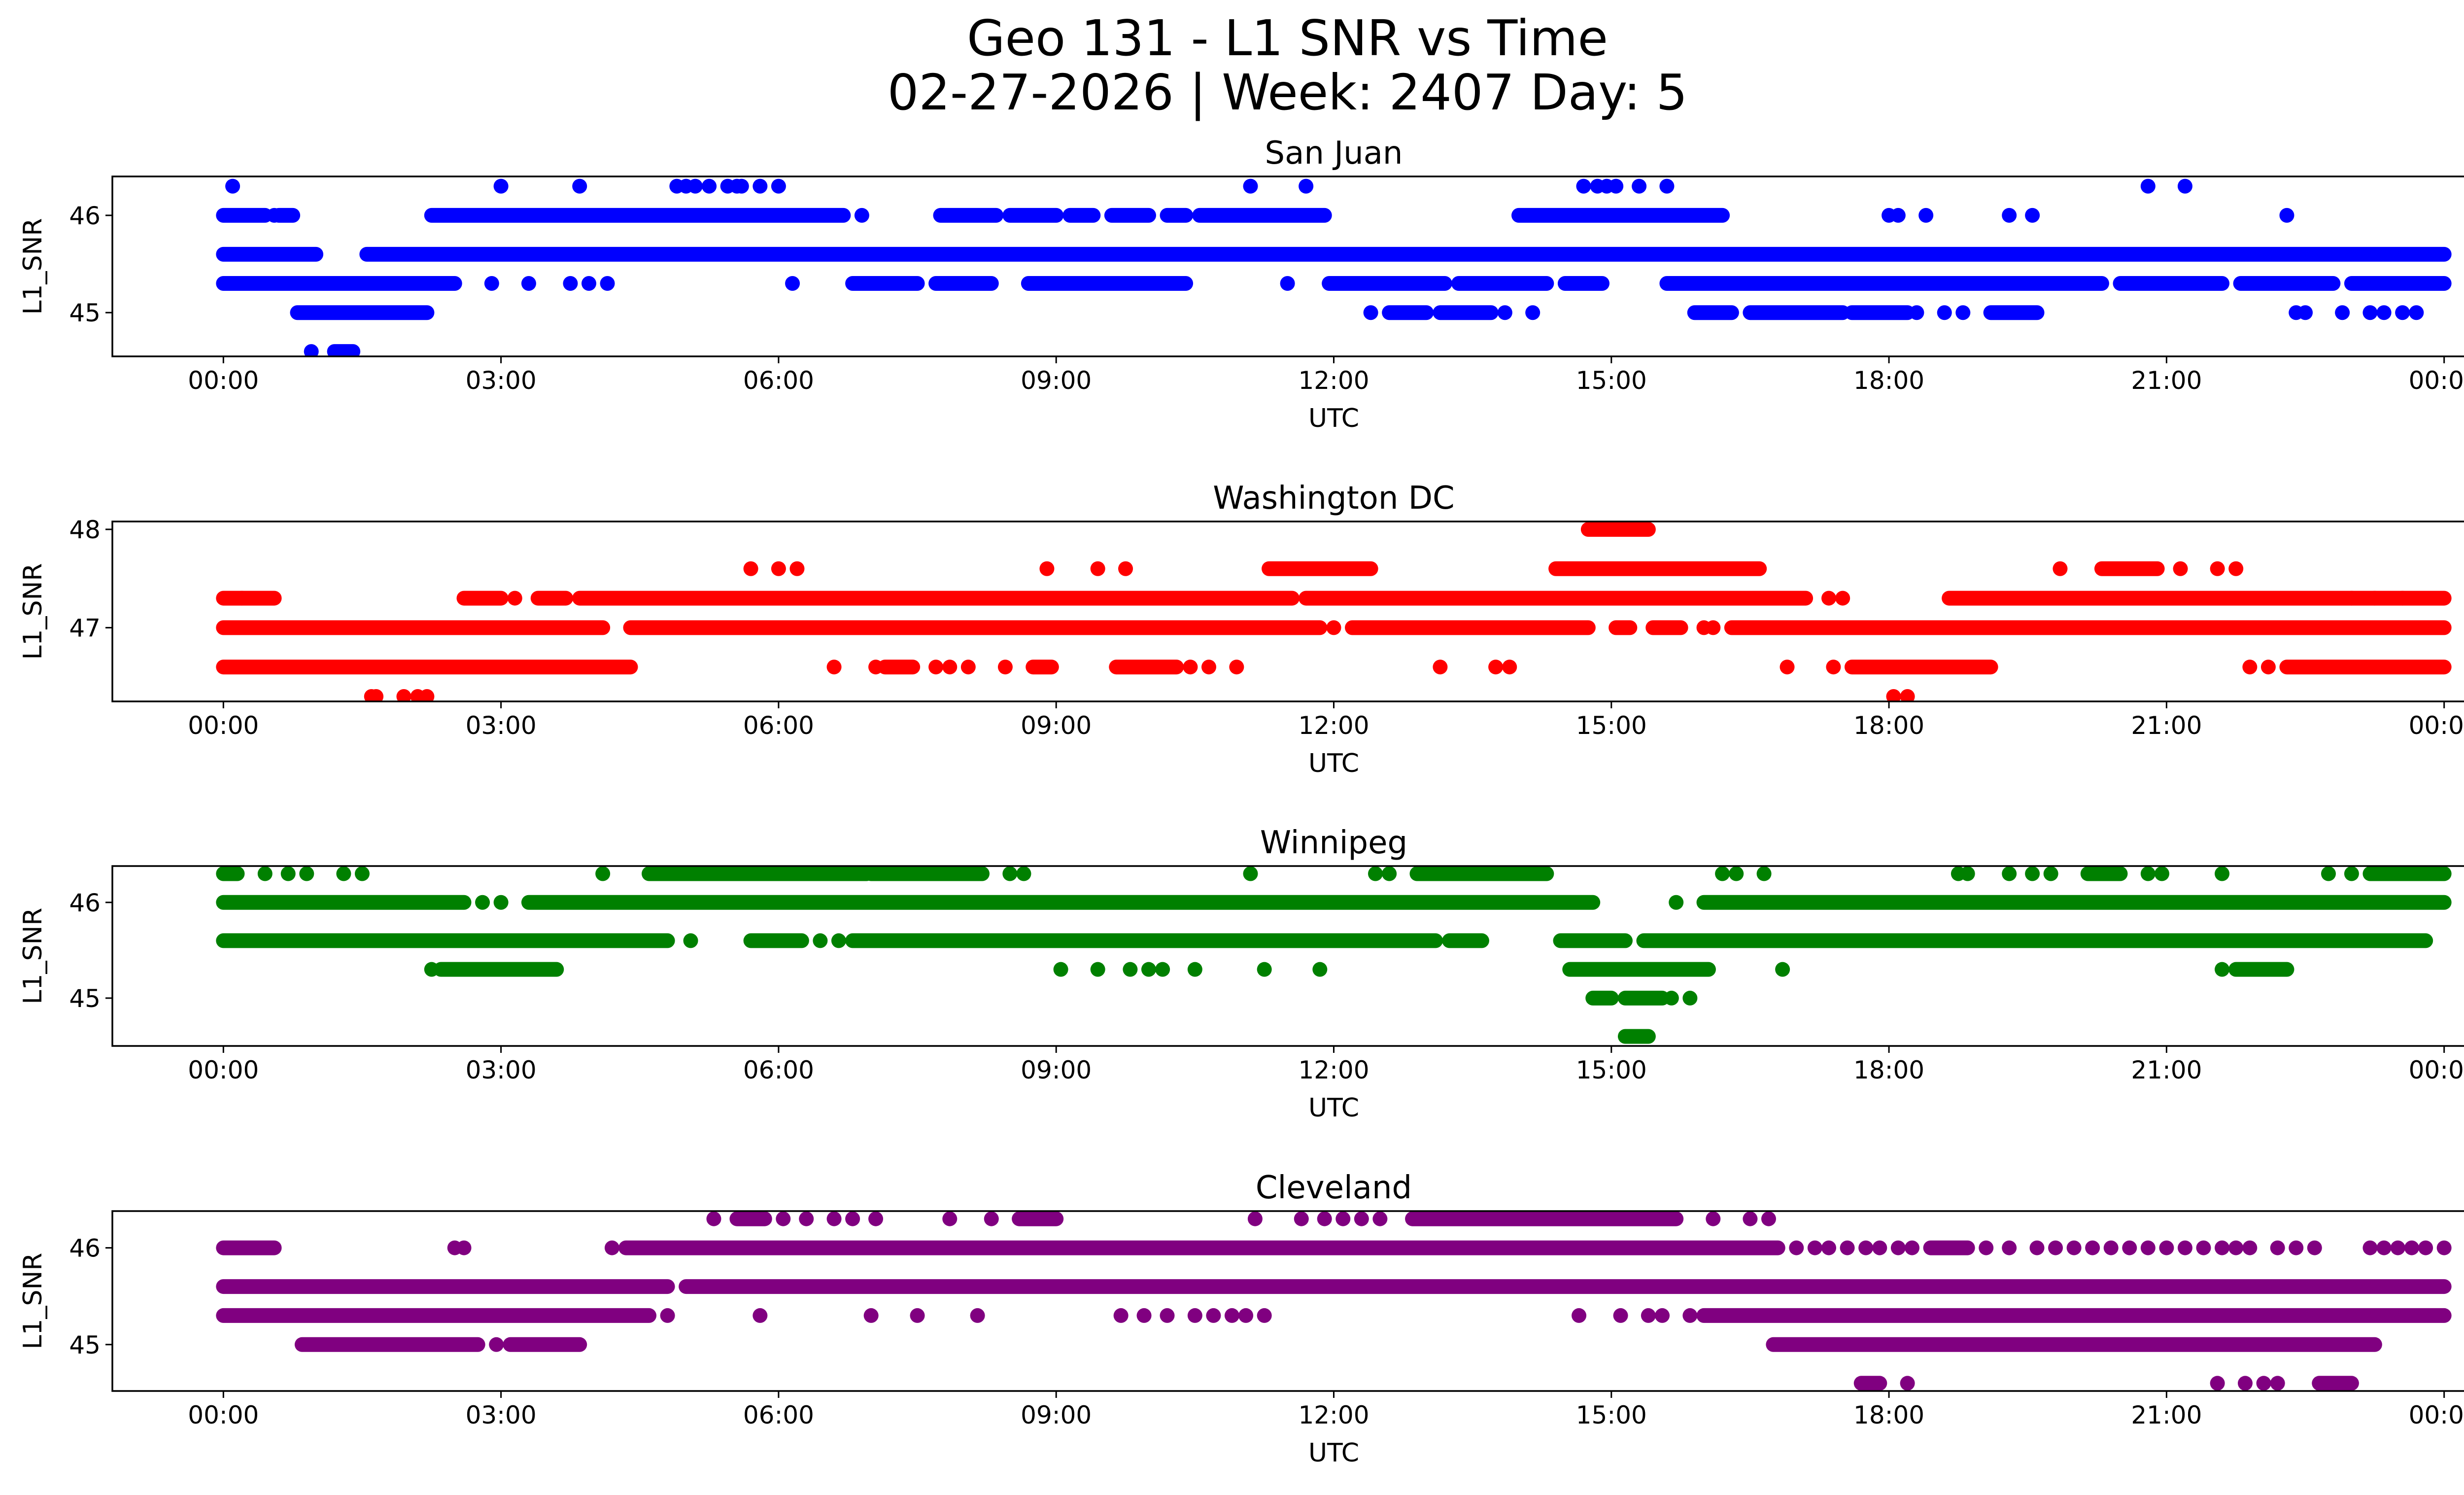  Describe the element at coordinates (2166, 1415) in the screenshot. I see `x-tick-label: 21:00` at that location.